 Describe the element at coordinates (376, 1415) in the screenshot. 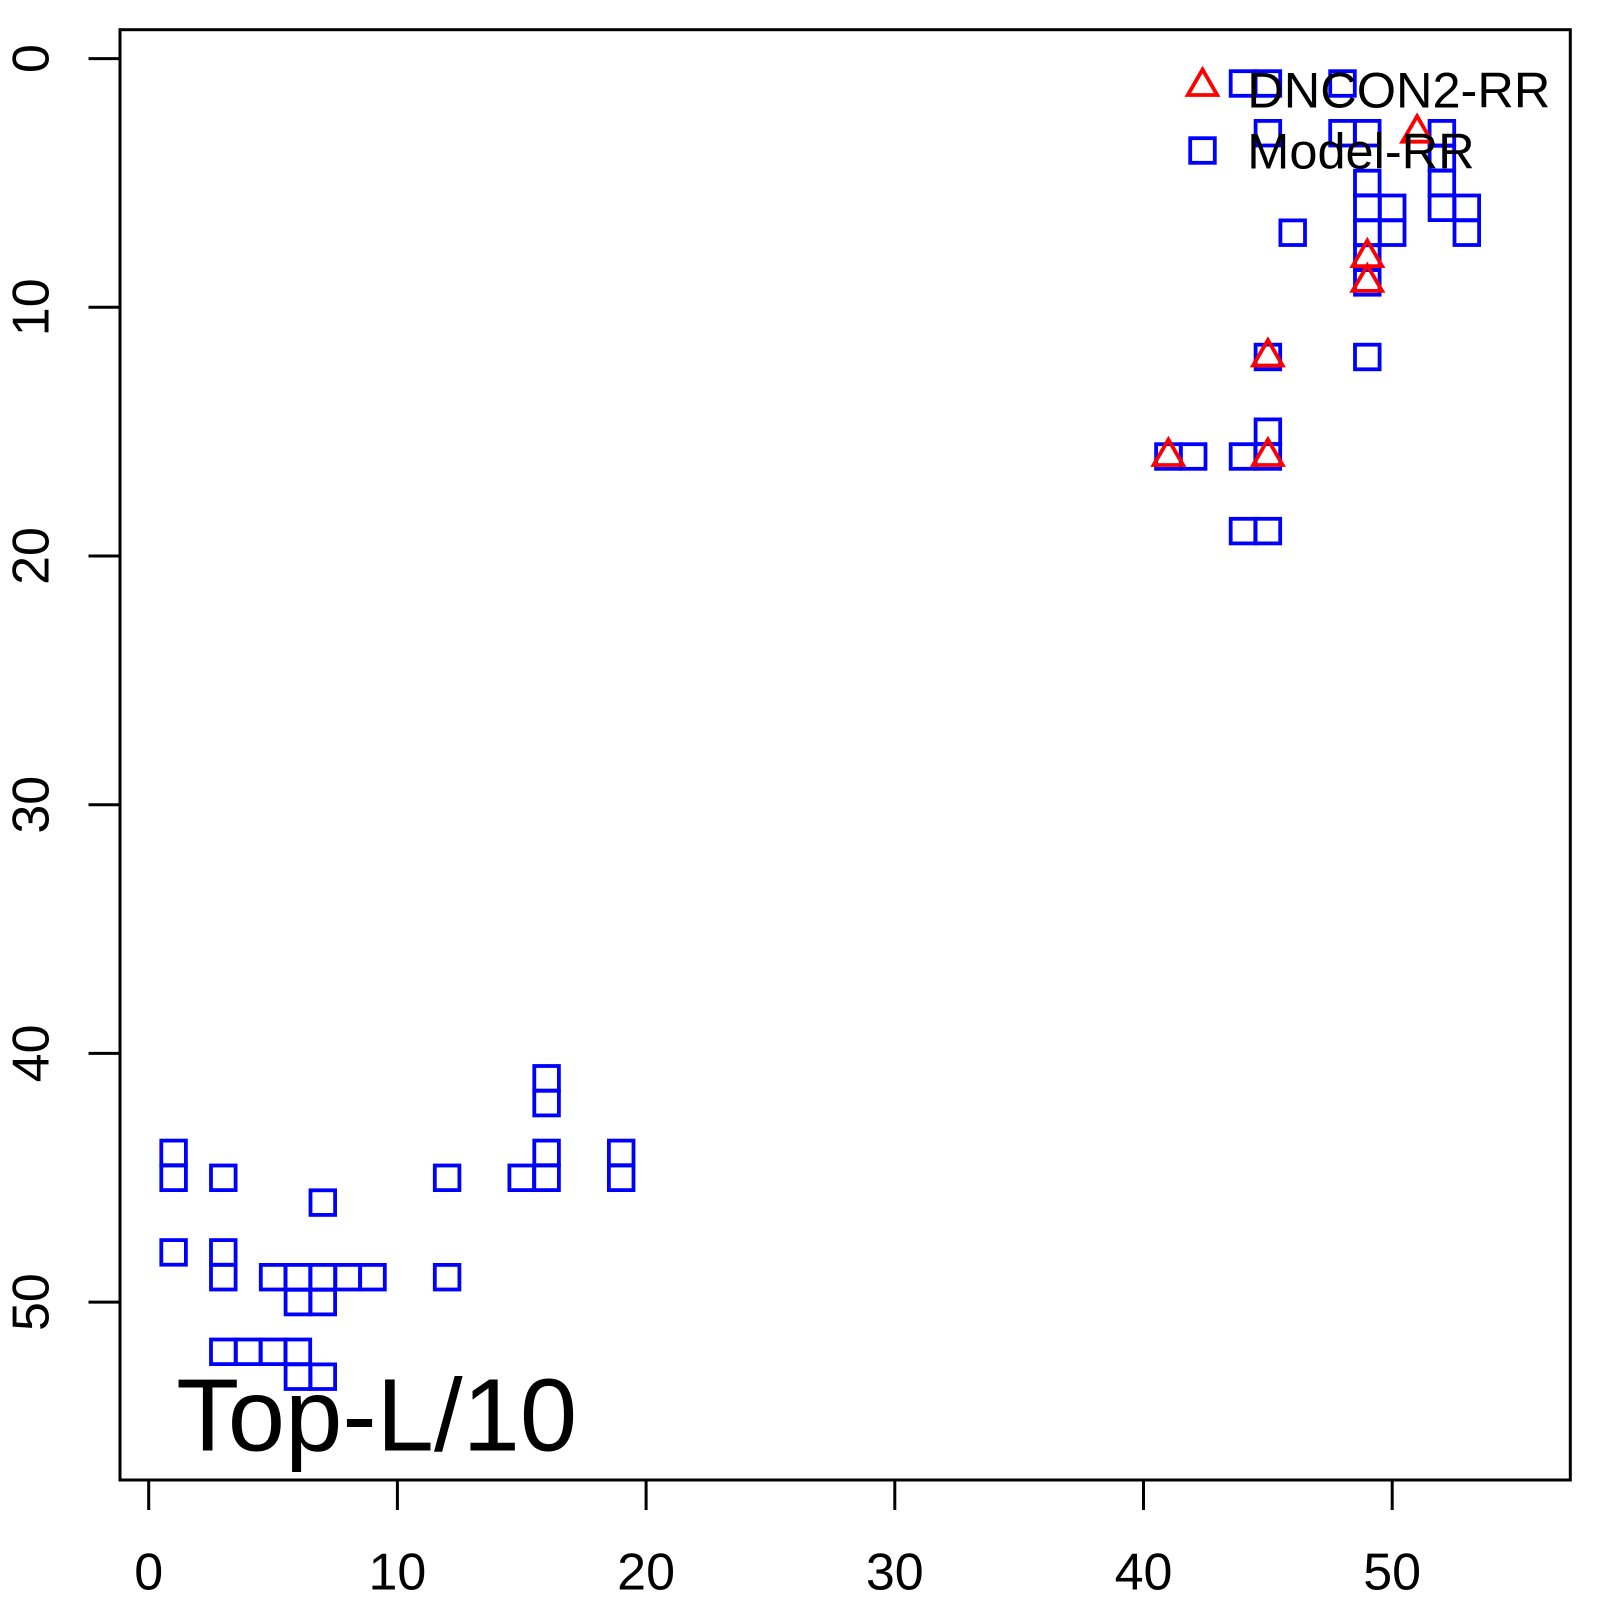

I see `svg-text: Top-L/10` at that location.